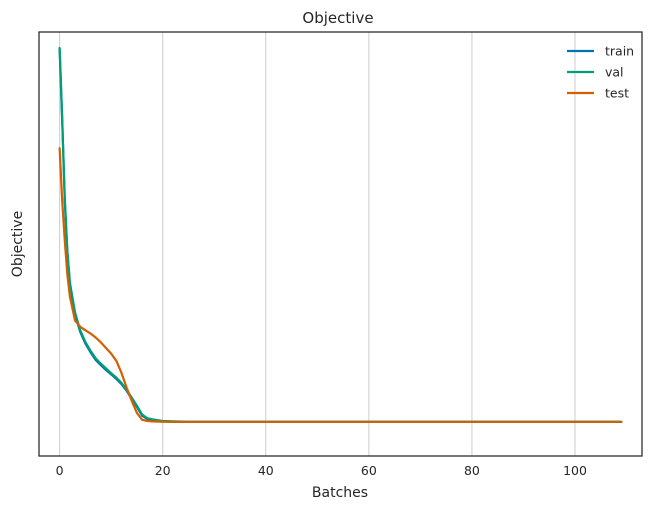  Describe the element at coordinates (340, 493) in the screenshot. I see `x-axis-title: Batches` at that location.